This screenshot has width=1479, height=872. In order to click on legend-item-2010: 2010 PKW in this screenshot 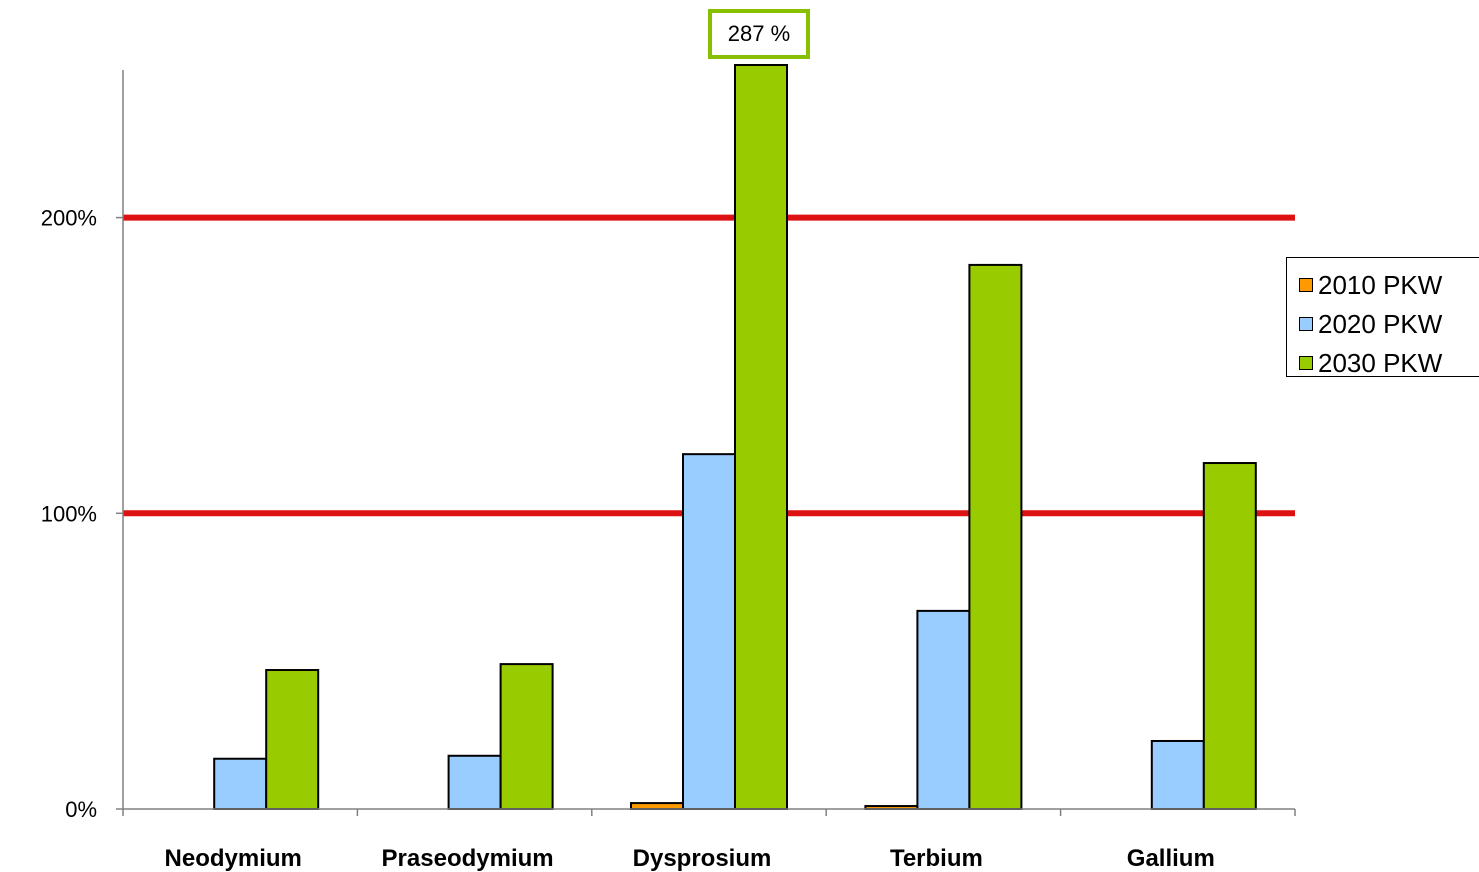, I will do `click(1371, 284)`.